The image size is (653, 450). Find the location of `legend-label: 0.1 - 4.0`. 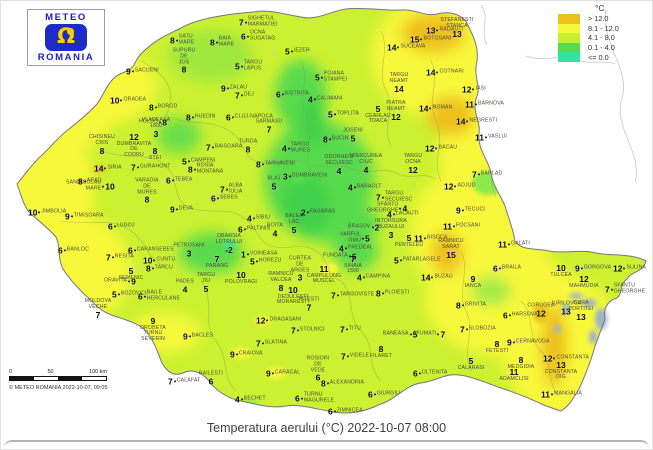

legend-label: 0.1 - 4.0 is located at coordinates (601, 48).